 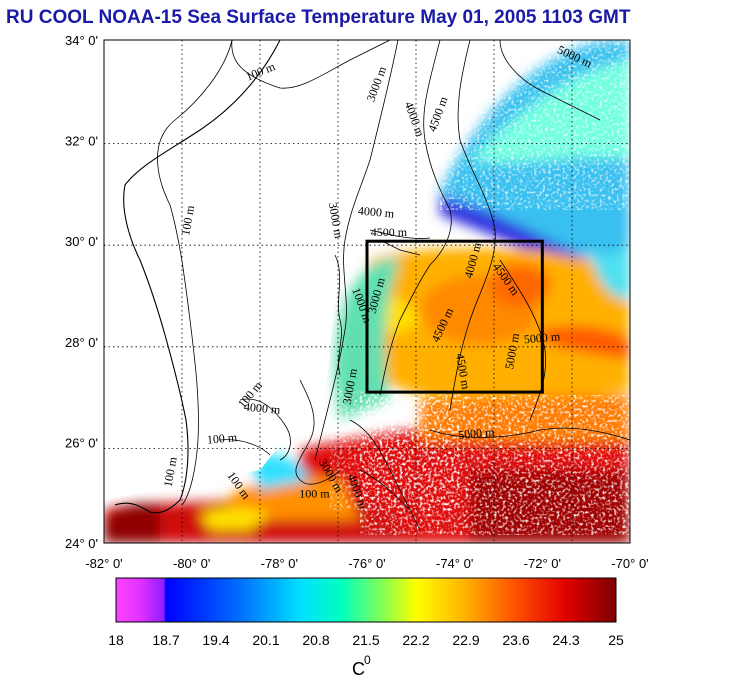 I want to click on latitude-tick-label: 26° 0', so click(x=81, y=442).